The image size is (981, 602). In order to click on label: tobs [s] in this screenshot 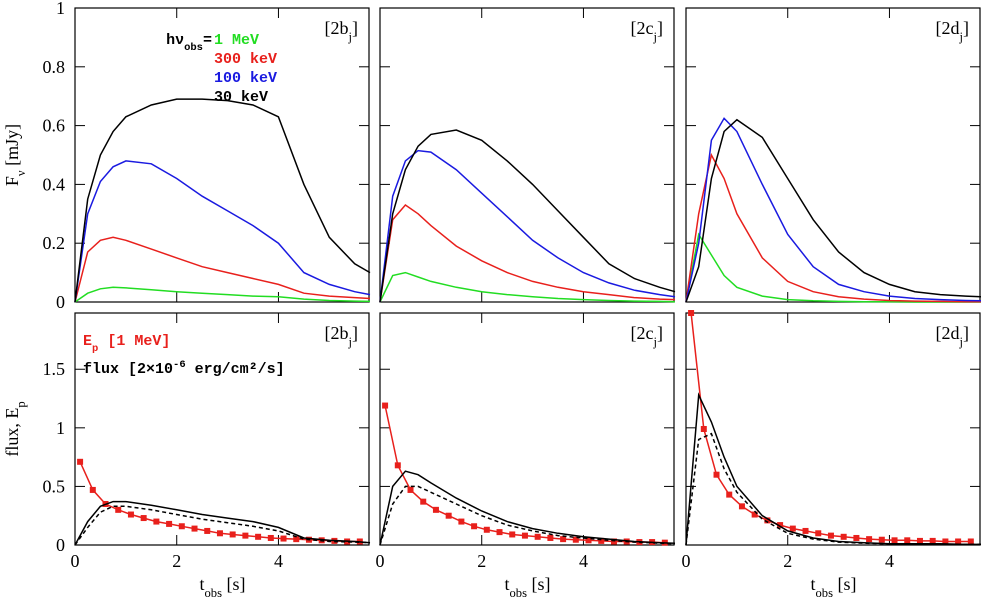, I will do `click(527, 587)`.